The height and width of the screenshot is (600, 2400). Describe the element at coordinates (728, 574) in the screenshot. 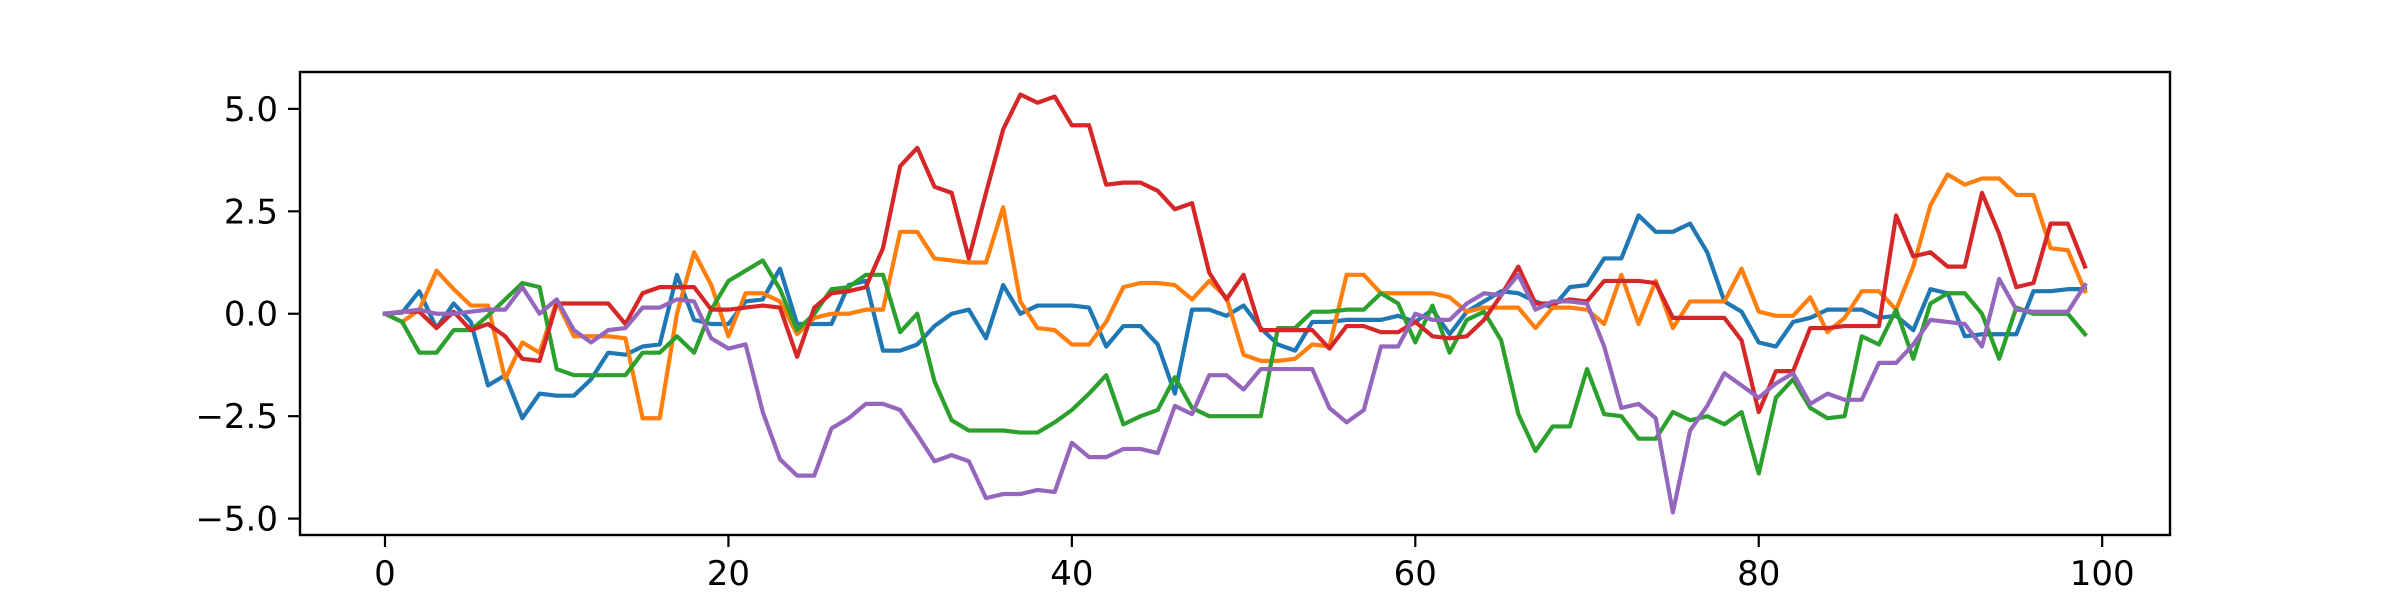

I see `x-tick-label: 20` at that location.